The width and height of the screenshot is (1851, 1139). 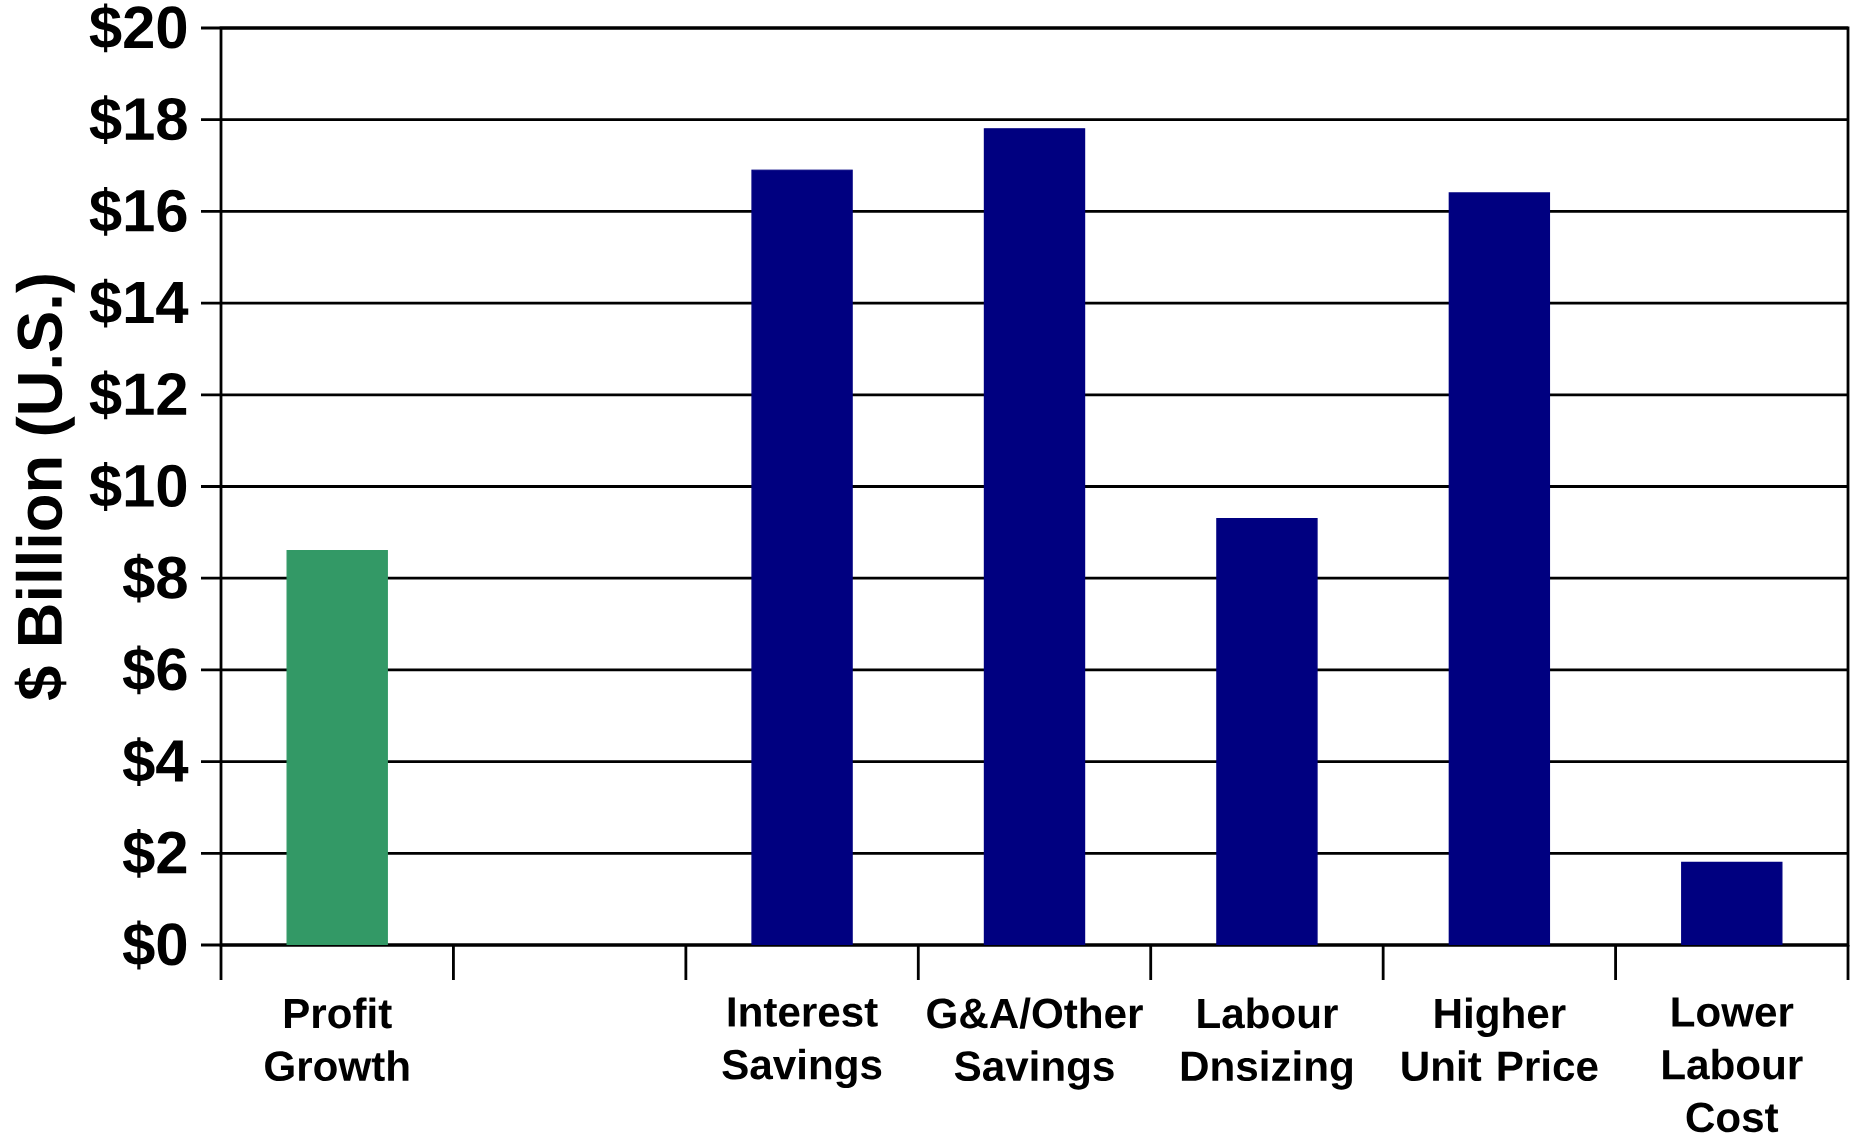 I want to click on y-tick-label: $0, so click(x=154, y=945).